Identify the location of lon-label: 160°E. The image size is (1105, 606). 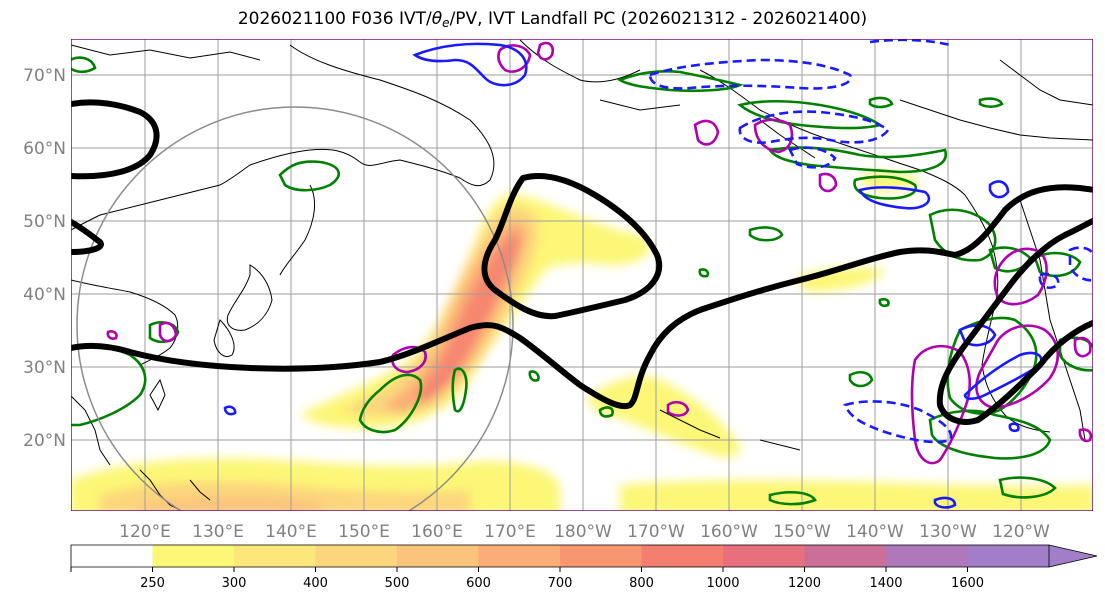
(437, 532).